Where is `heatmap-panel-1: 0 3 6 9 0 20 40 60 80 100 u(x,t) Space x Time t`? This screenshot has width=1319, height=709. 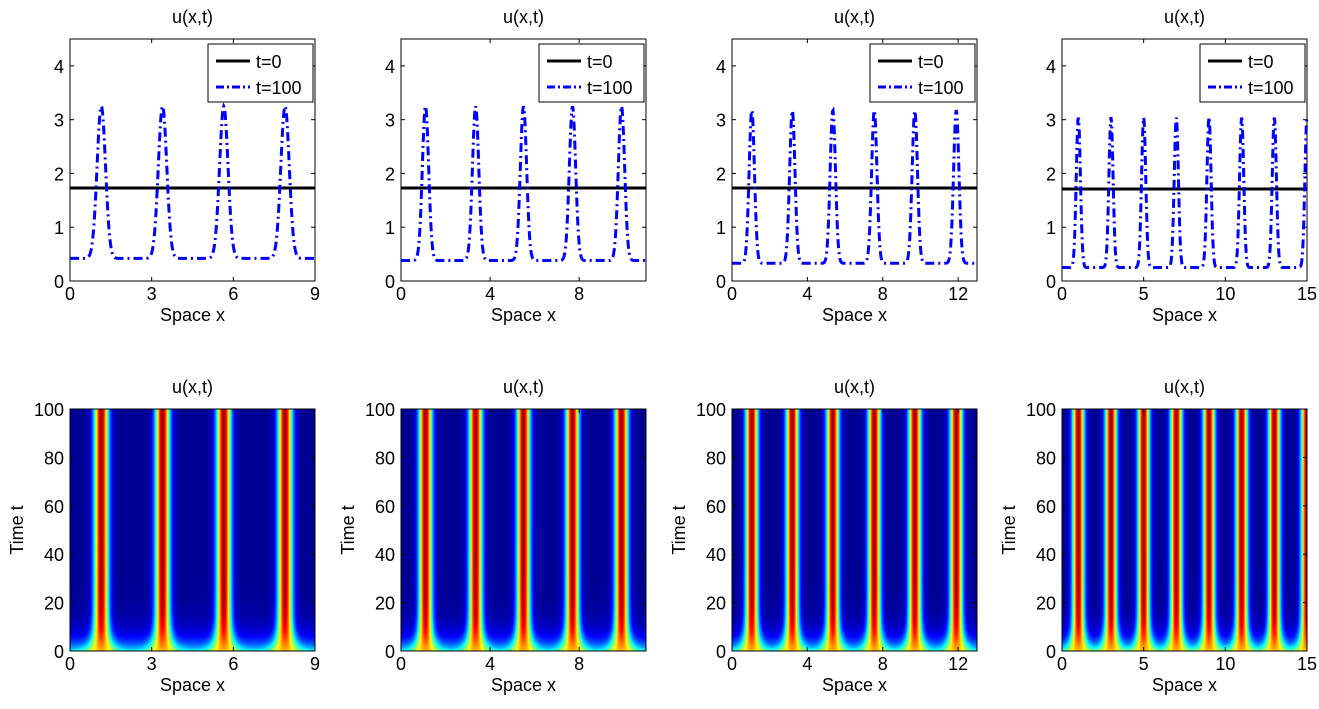
heatmap-panel-1: 0 3 6 9 0 20 40 60 80 100 u(x,t) Space x Time t is located at coordinates (163, 536).